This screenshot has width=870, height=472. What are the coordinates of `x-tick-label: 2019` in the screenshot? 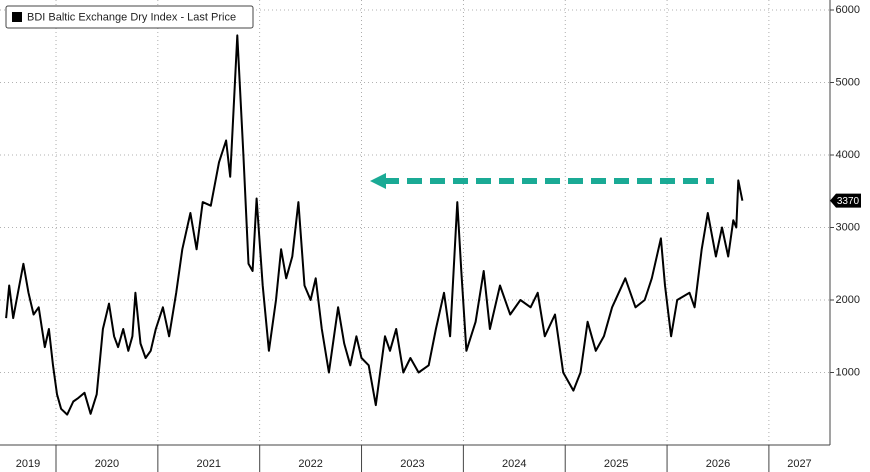 It's located at (28, 464).